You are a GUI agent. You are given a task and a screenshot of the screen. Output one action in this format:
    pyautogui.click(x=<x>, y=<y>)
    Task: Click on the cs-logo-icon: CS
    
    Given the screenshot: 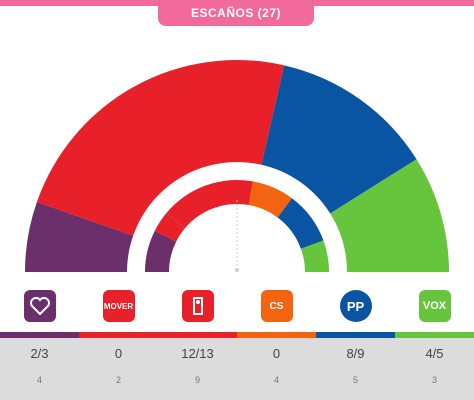 What is the action you would take?
    pyautogui.click(x=276, y=306)
    